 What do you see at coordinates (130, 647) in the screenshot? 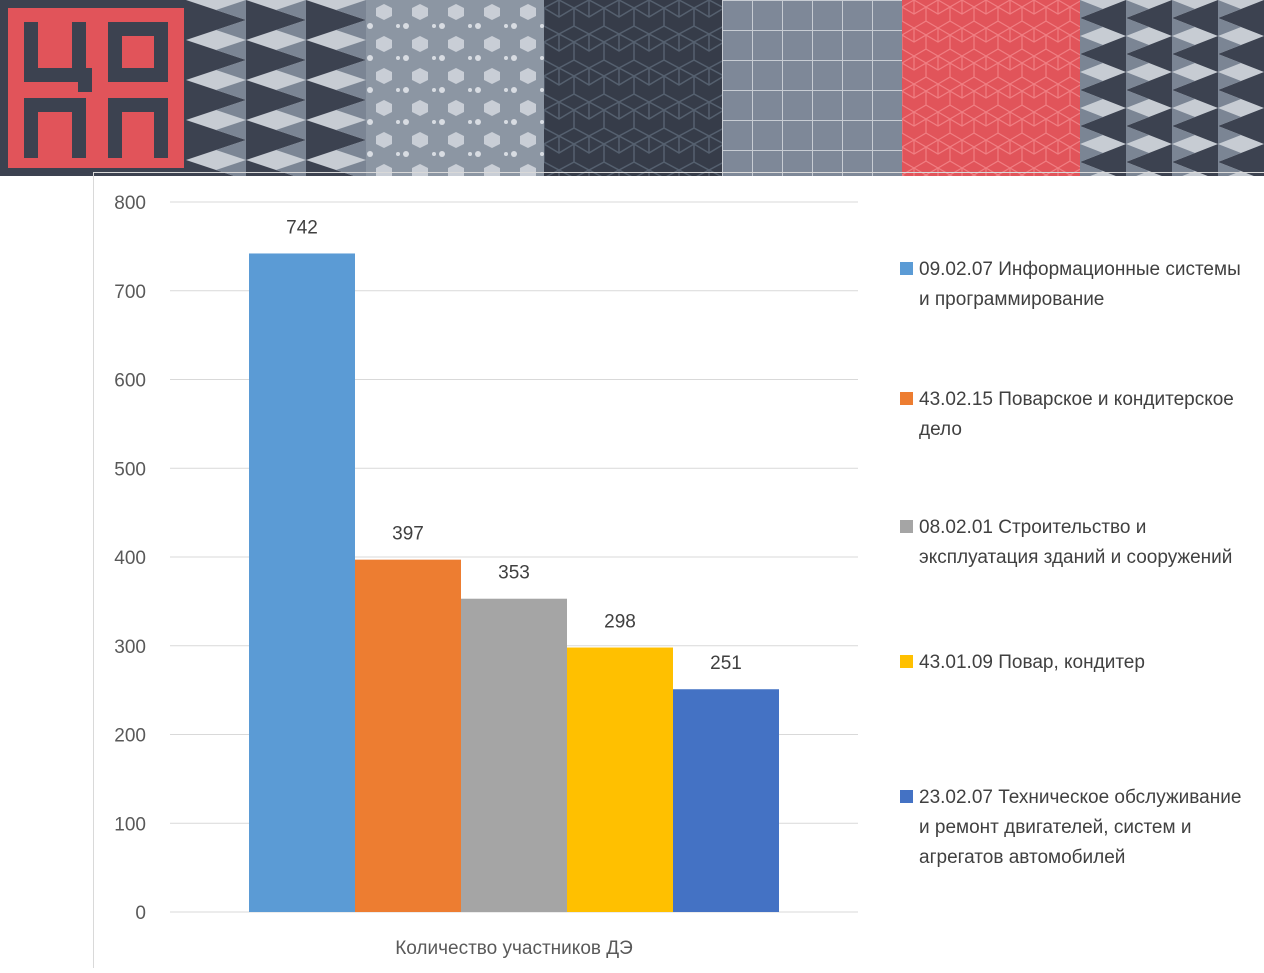
I see `y-tick-label: 300` at bounding box center [130, 647].